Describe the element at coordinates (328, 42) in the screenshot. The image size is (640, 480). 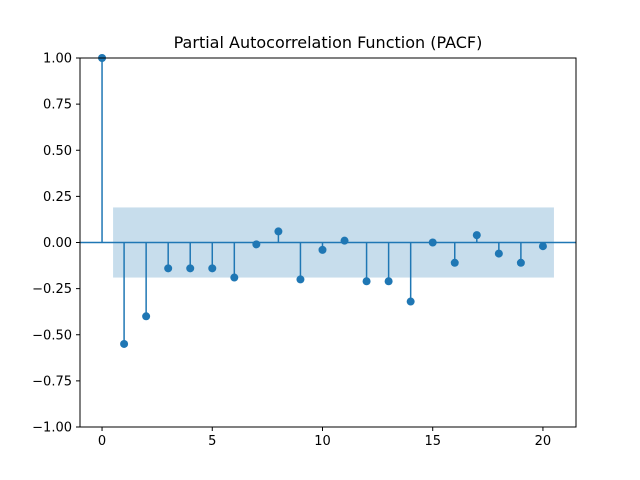
I see `chart-title: Partial Autocorrelation Function (PACF)` at that location.